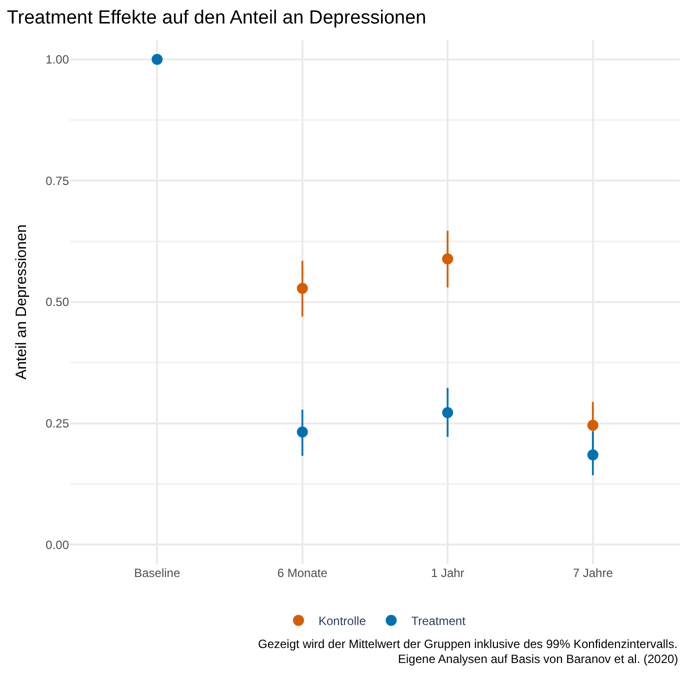 The width and height of the screenshot is (690, 684). I want to click on y-tick-label: 0.00, so click(58, 545).